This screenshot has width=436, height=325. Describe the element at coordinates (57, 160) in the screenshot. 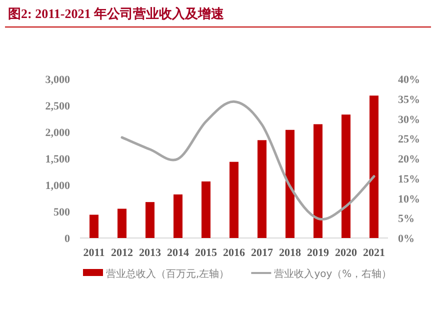

I see `y-tick-label: 1,500` at that location.